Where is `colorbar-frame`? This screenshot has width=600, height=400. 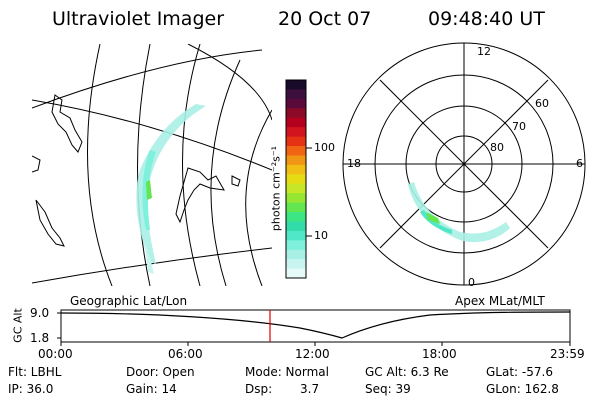 colorbar-frame is located at coordinates (296, 179).